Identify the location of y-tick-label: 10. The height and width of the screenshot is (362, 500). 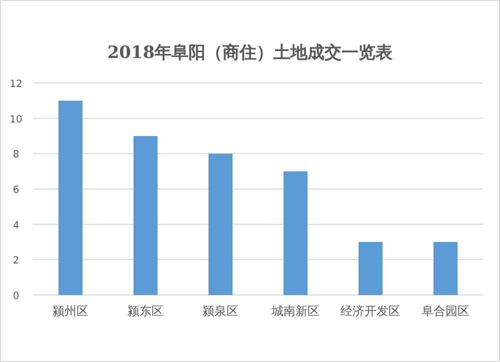
(16, 120).